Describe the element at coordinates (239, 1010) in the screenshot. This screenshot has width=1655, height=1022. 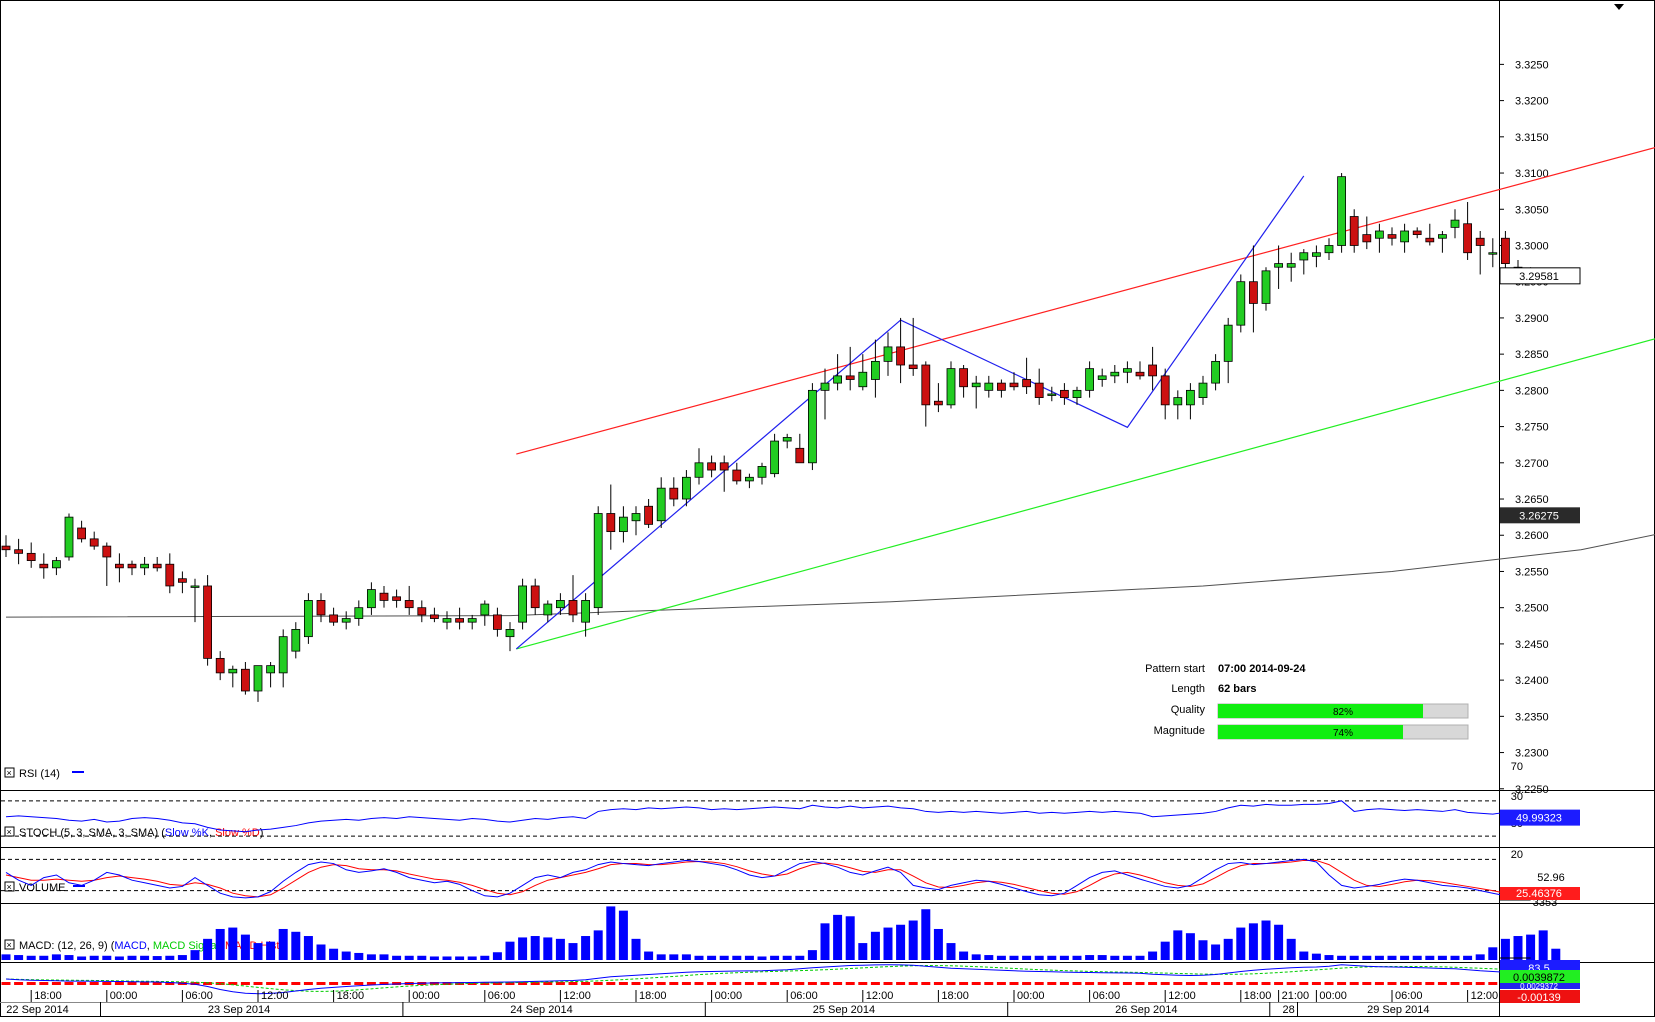
I see `date-label: 23 Sep 2014` at that location.